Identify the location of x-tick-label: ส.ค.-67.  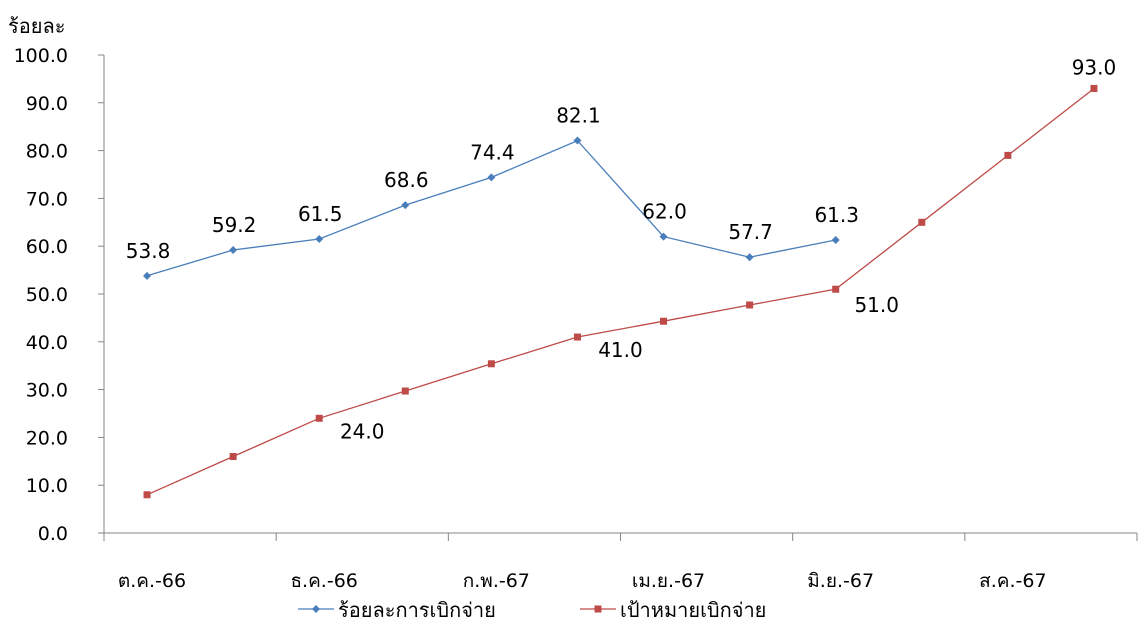
(1012, 581).